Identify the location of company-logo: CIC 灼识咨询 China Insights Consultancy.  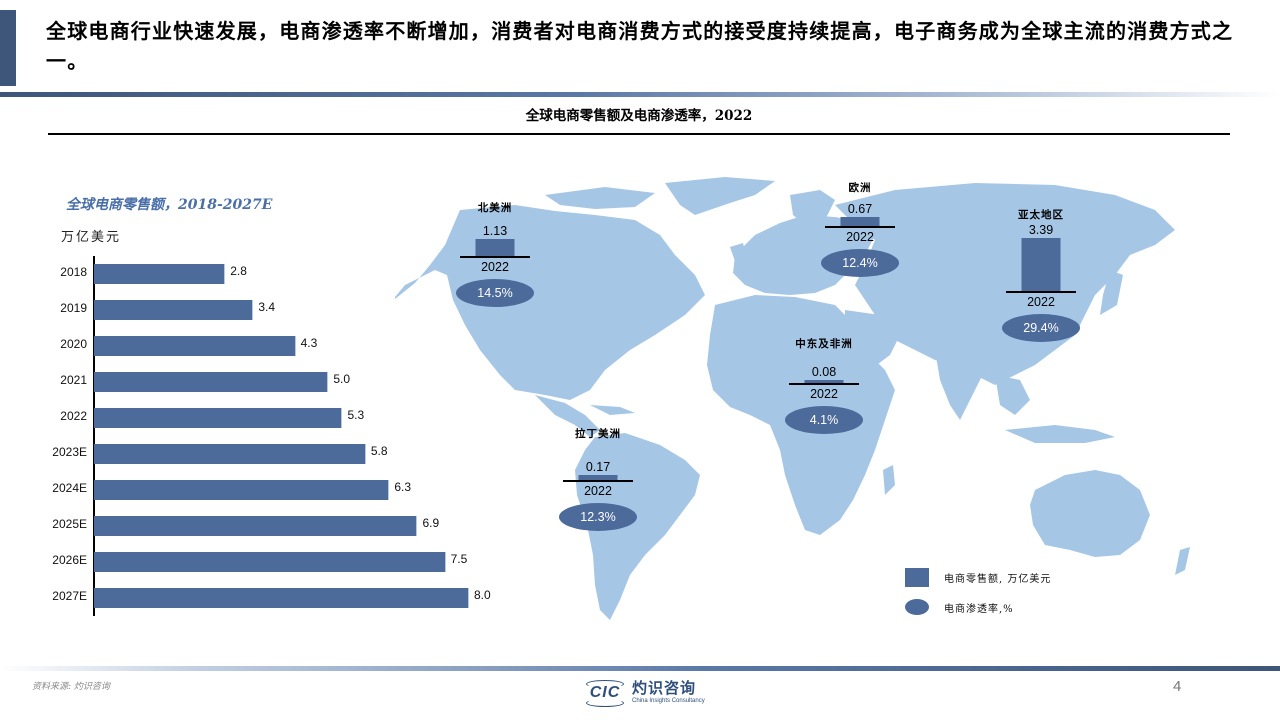
(644, 693).